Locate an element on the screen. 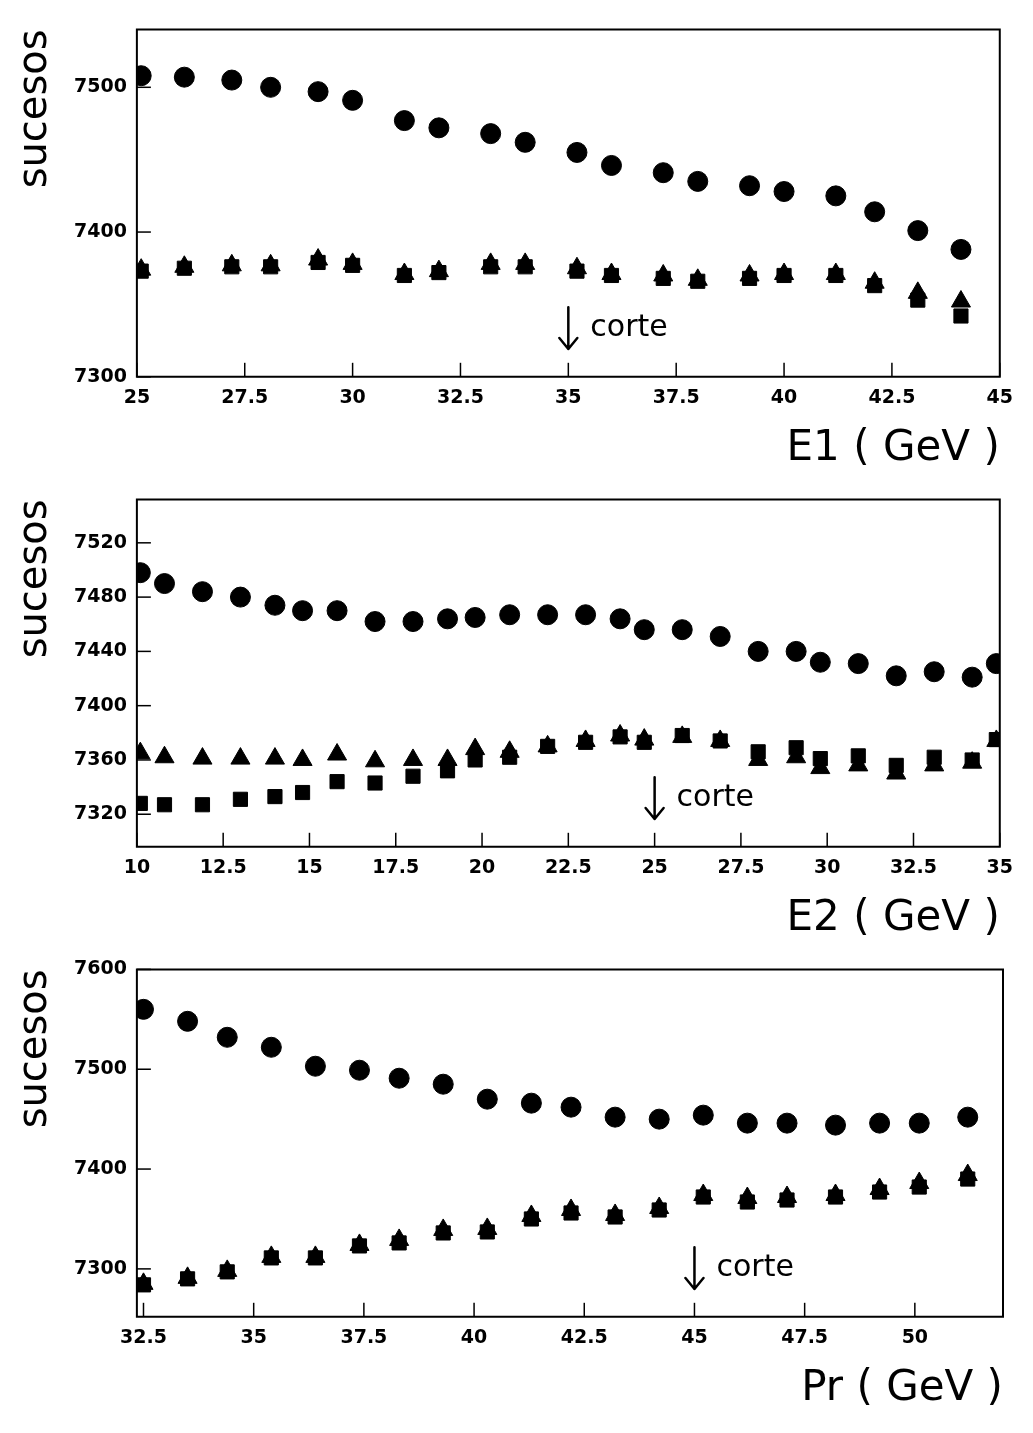 The image size is (1033, 1433). x-tick-label: 42.5 is located at coordinates (584, 1336).